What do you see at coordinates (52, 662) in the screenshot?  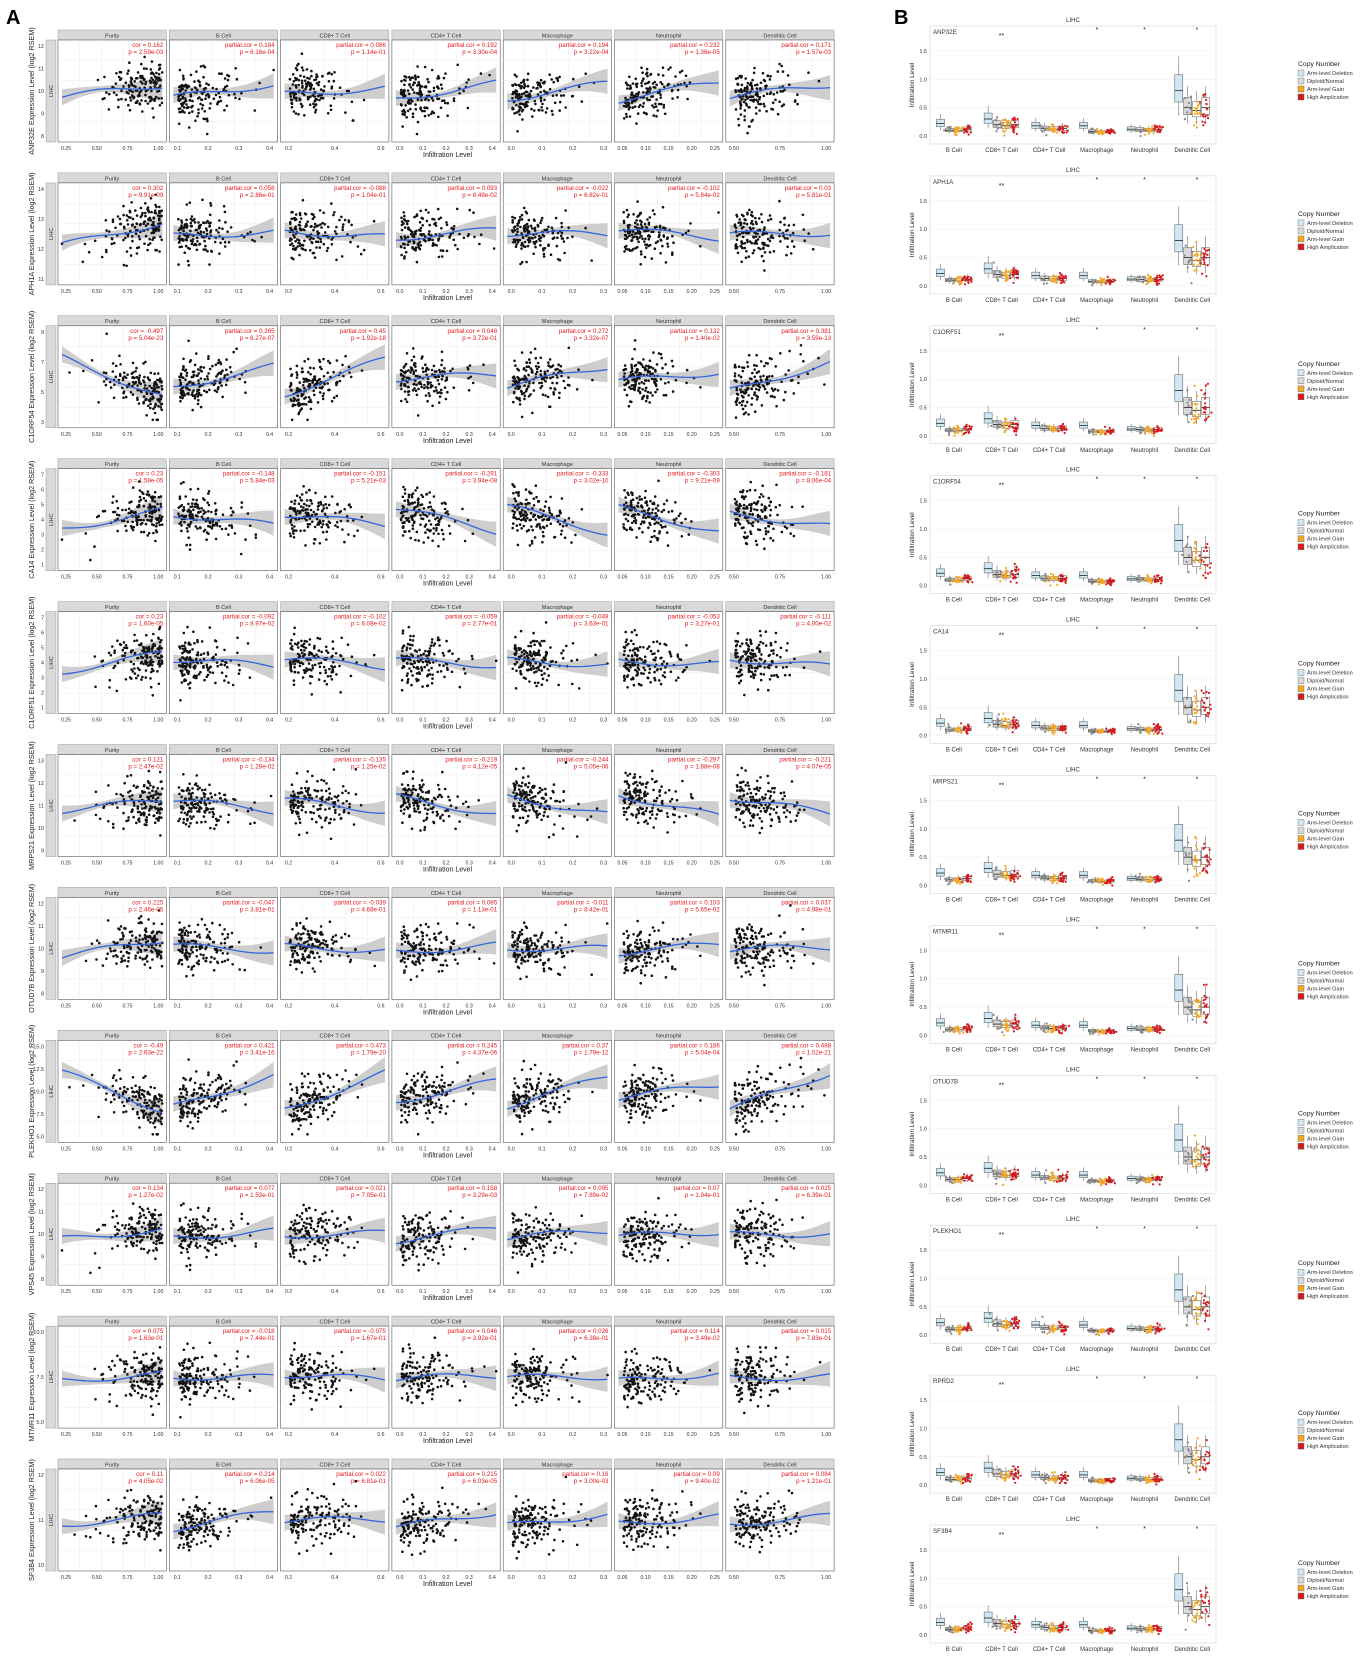 I see `row-strip-label: LIHC` at bounding box center [52, 662].